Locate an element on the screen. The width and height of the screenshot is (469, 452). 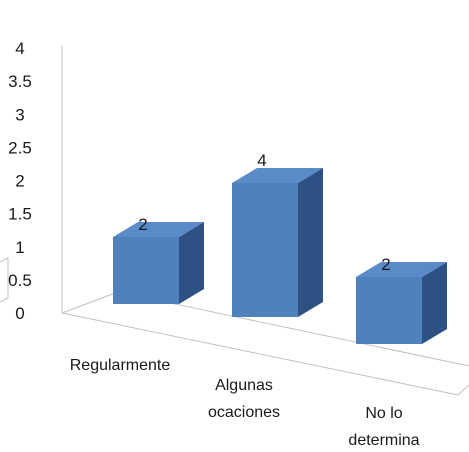
right-floor-edge is located at coordinates (463, 390).